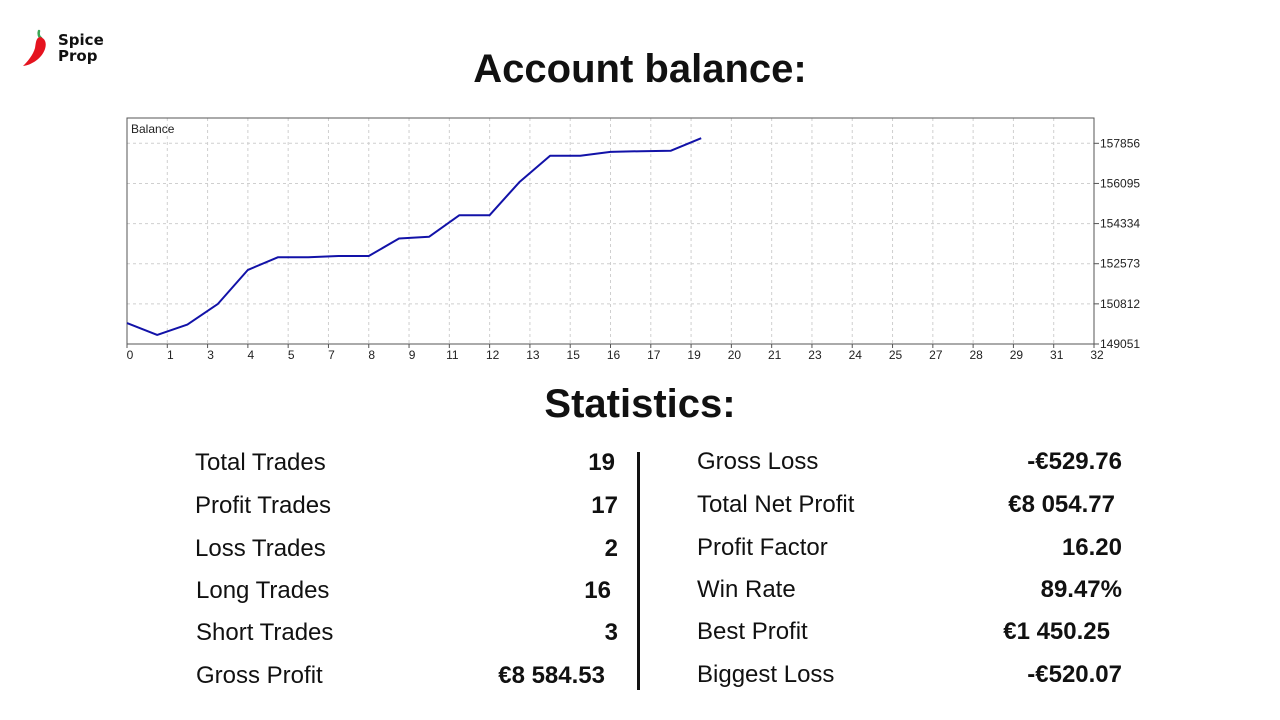  I want to click on stat-label: Total Net Profit, so click(776, 504).